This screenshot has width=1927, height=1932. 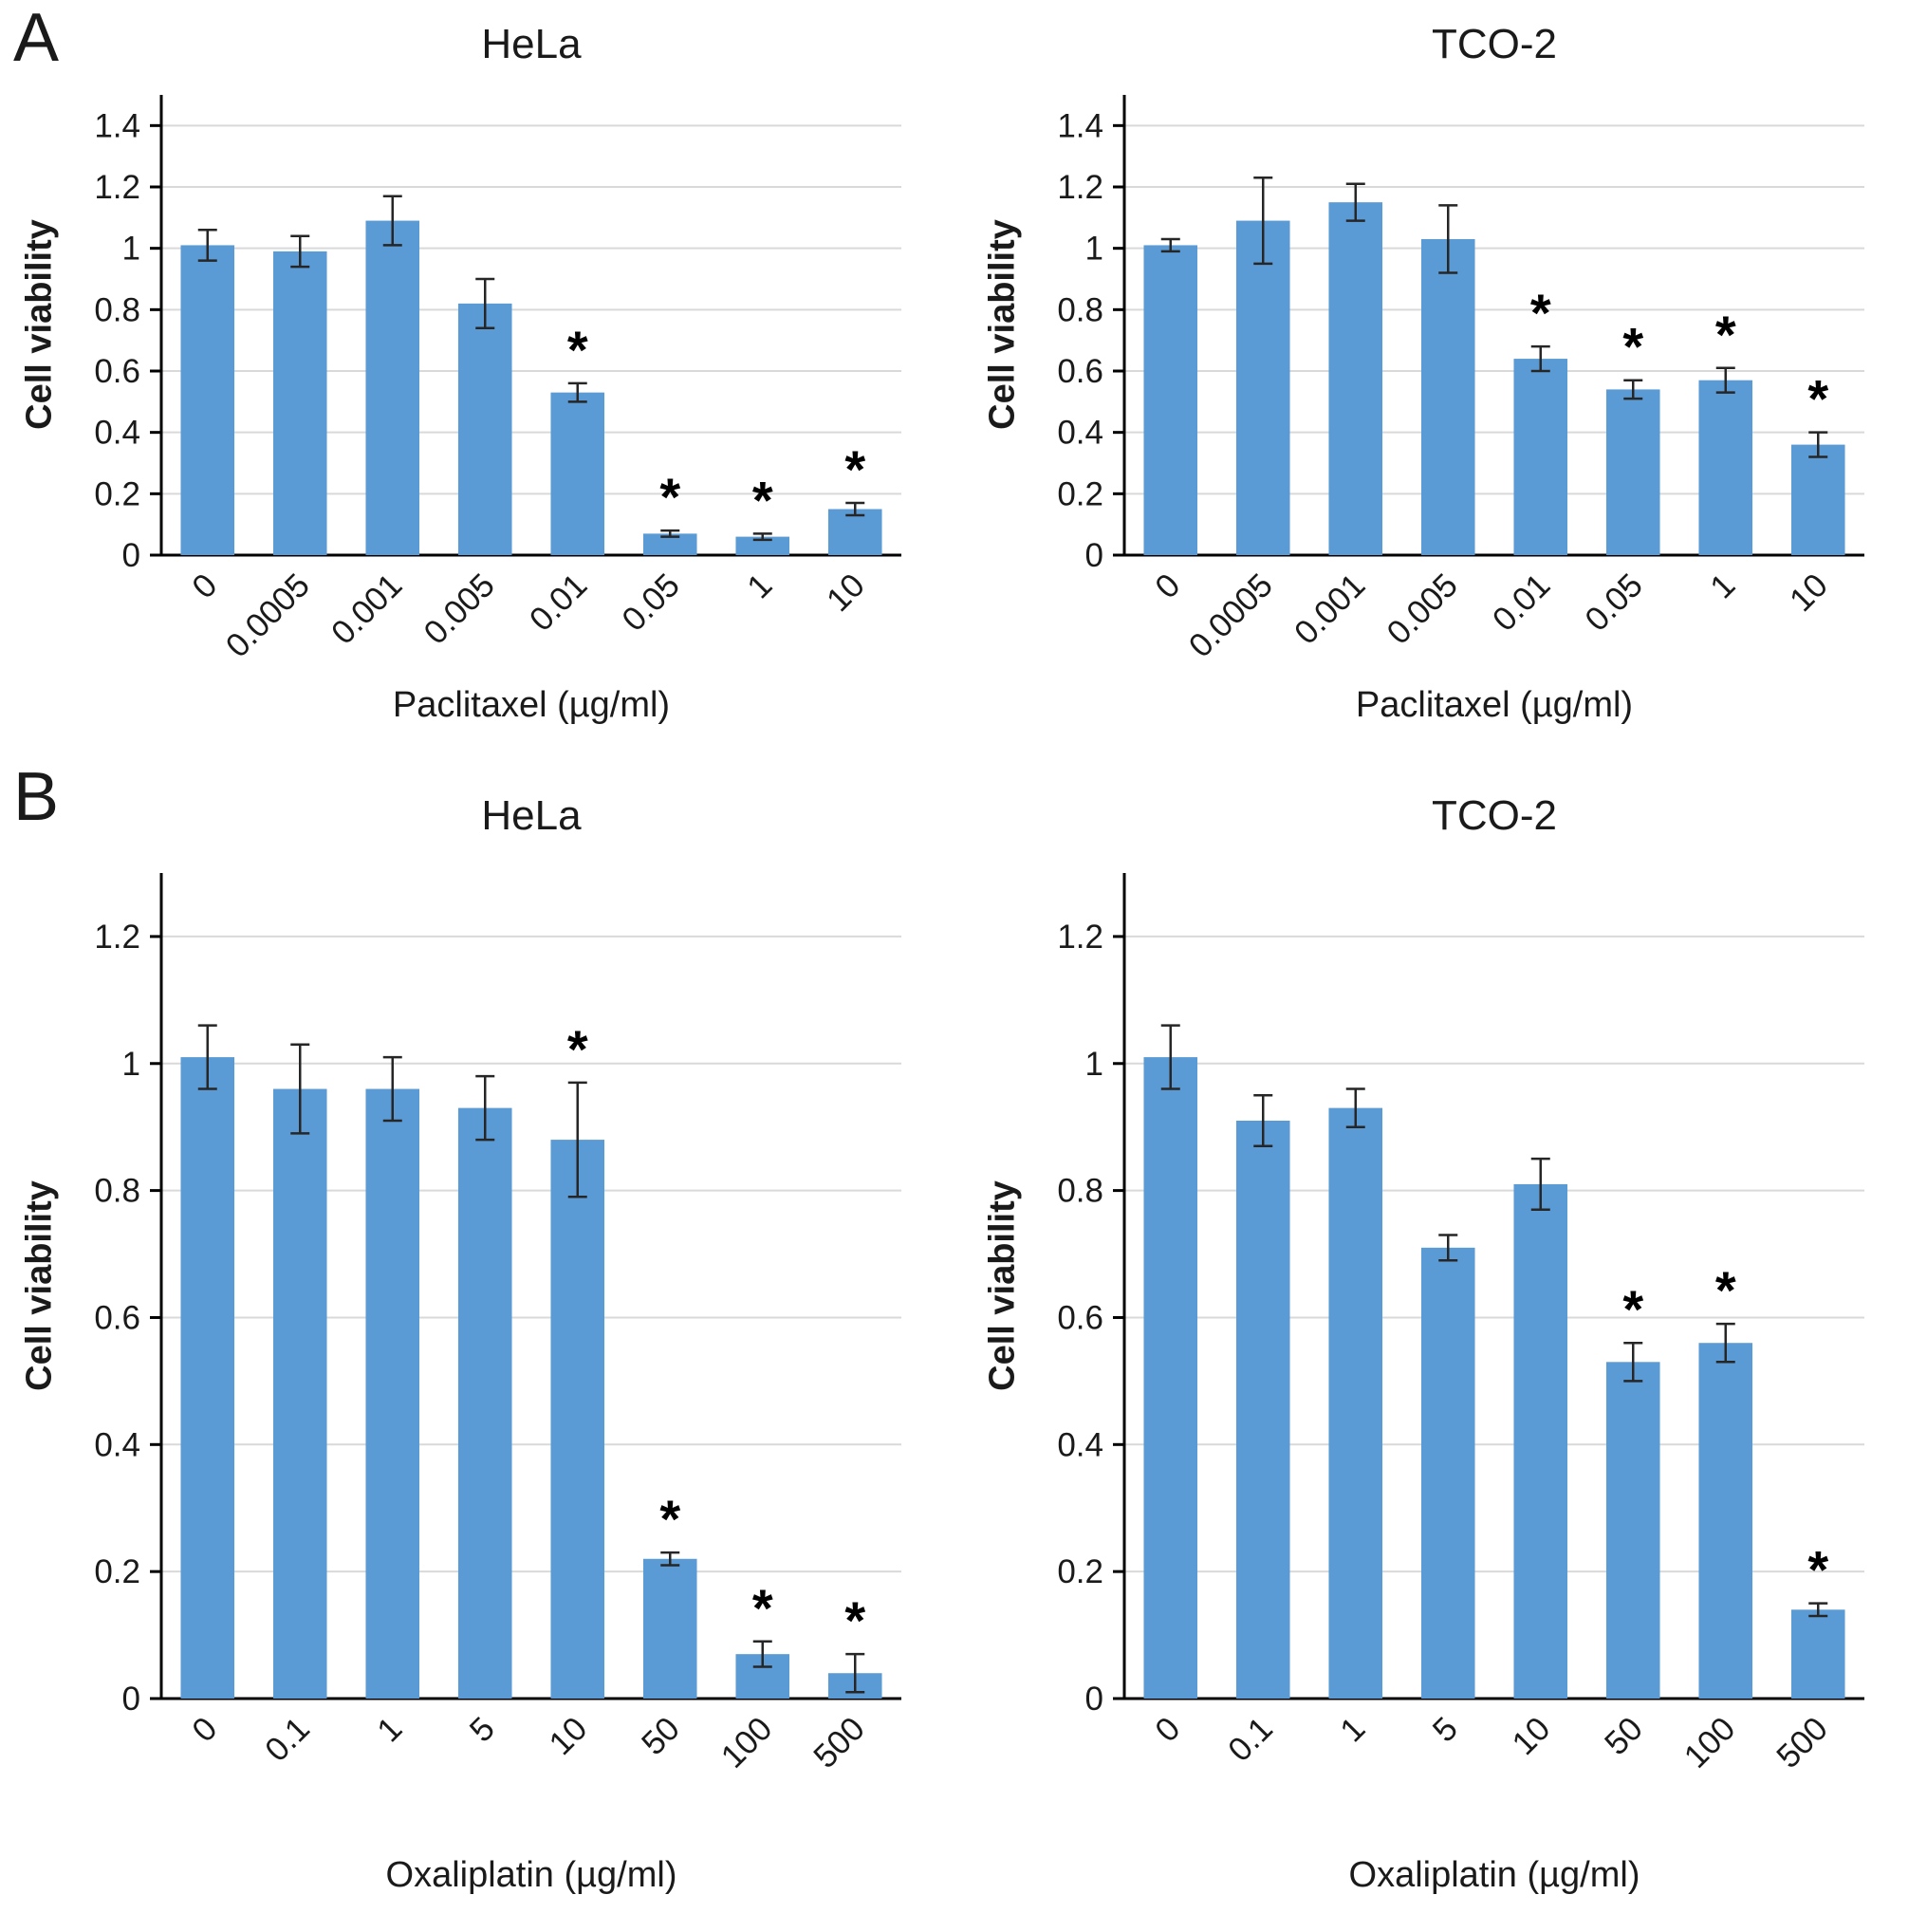 What do you see at coordinates (1802, 1742) in the screenshot?
I see `x-tick-label: 500` at bounding box center [1802, 1742].